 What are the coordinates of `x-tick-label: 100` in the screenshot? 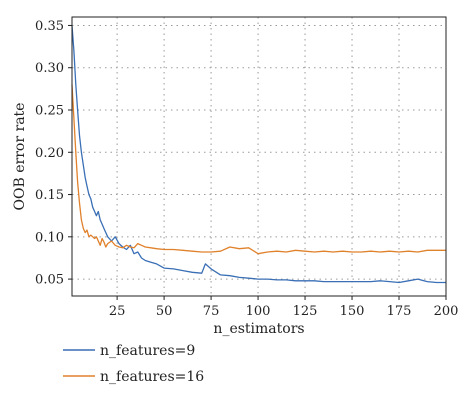 It's located at (258, 311).